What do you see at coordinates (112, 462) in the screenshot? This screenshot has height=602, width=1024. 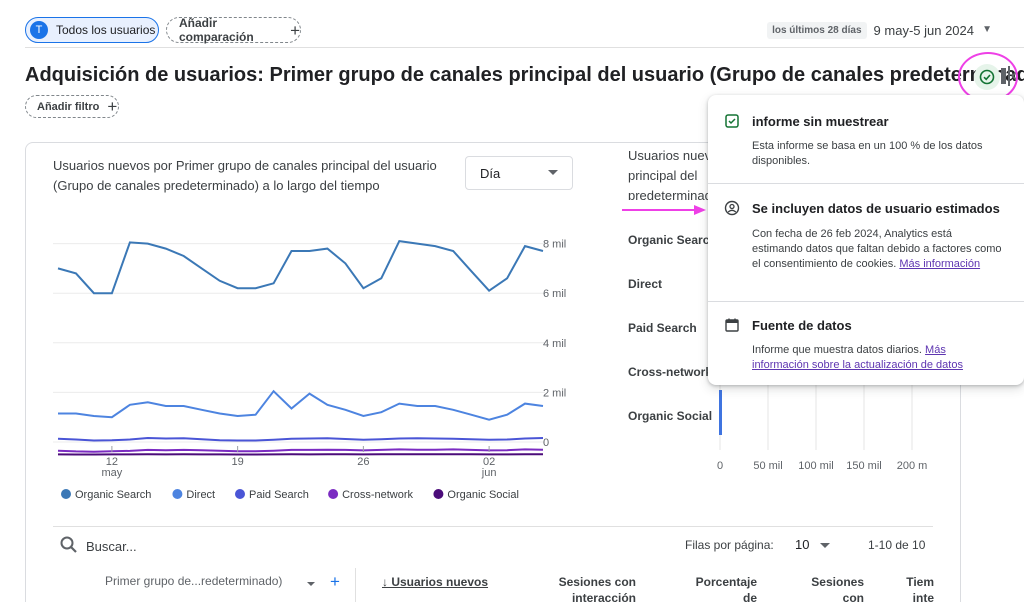 I see `x-tick-label: 12` at bounding box center [112, 462].